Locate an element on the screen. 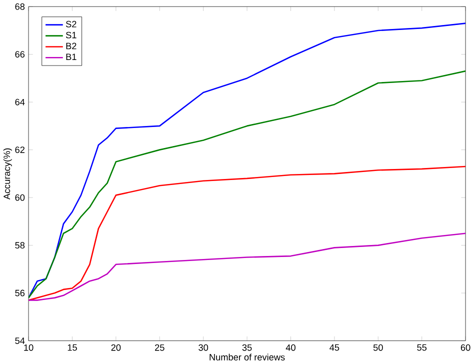  y-tick-label: 54 is located at coordinates (20, 341).